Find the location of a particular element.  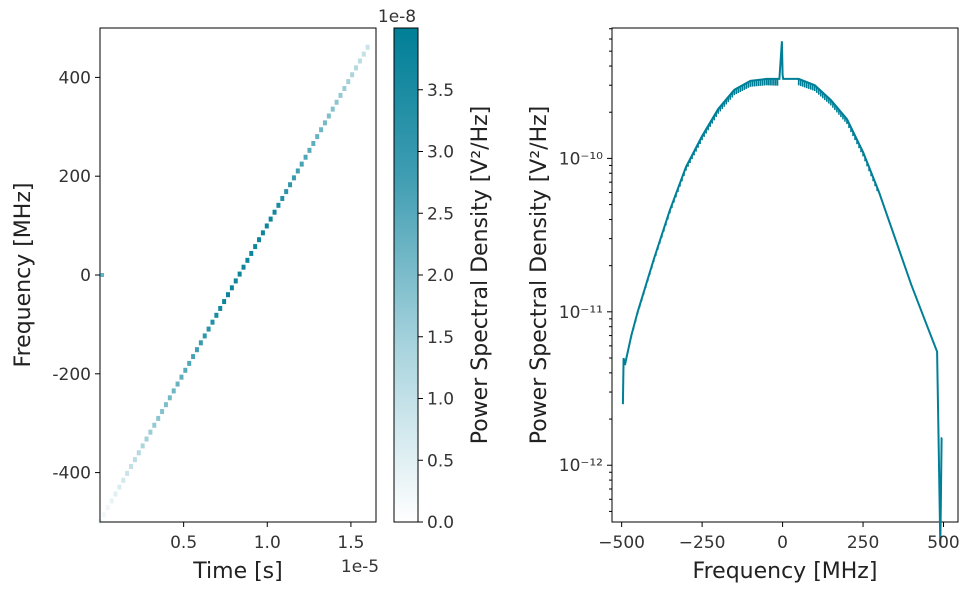

colorbar-ticks: 0.0 0.5 1.0 1.5 2.0 2.5 3.0 3.5 is located at coordinates (436, 307).